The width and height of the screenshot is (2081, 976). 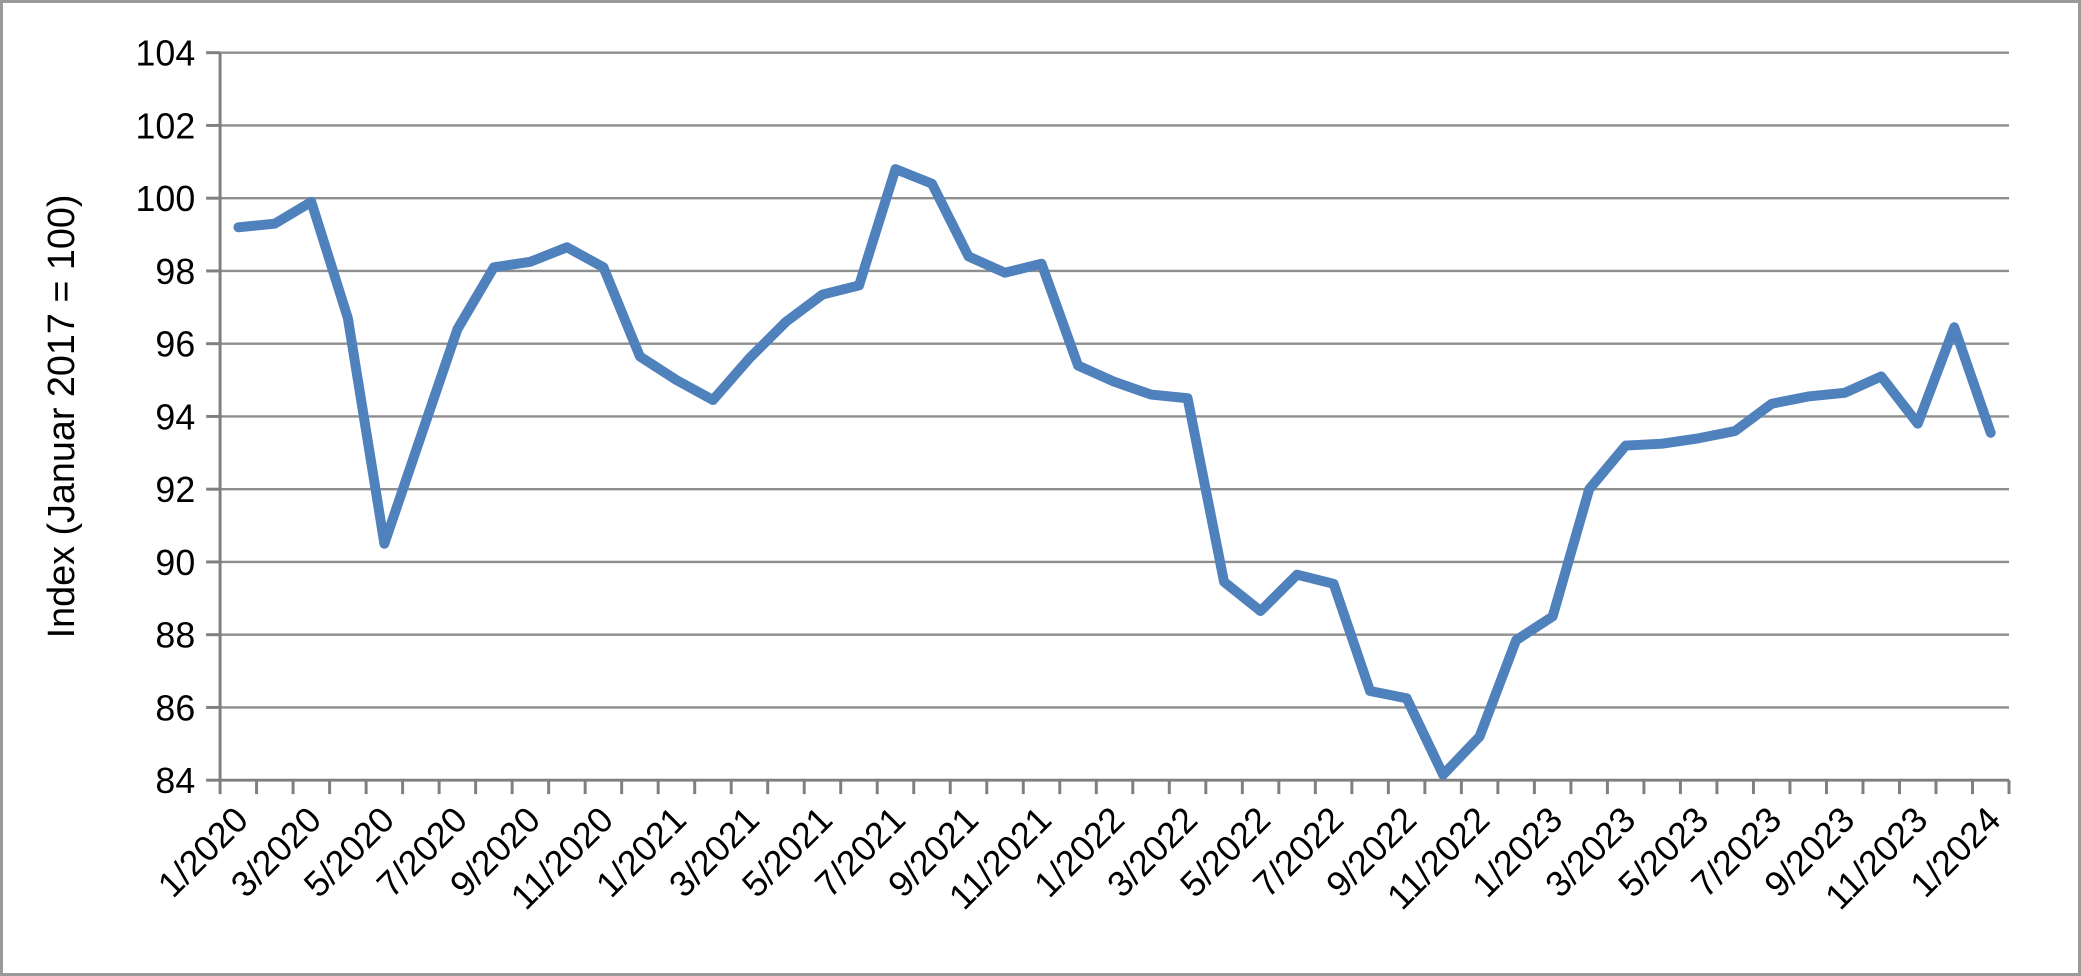 What do you see at coordinates (166, 126) in the screenshot?
I see `y-axis-tick-label: 102` at bounding box center [166, 126].